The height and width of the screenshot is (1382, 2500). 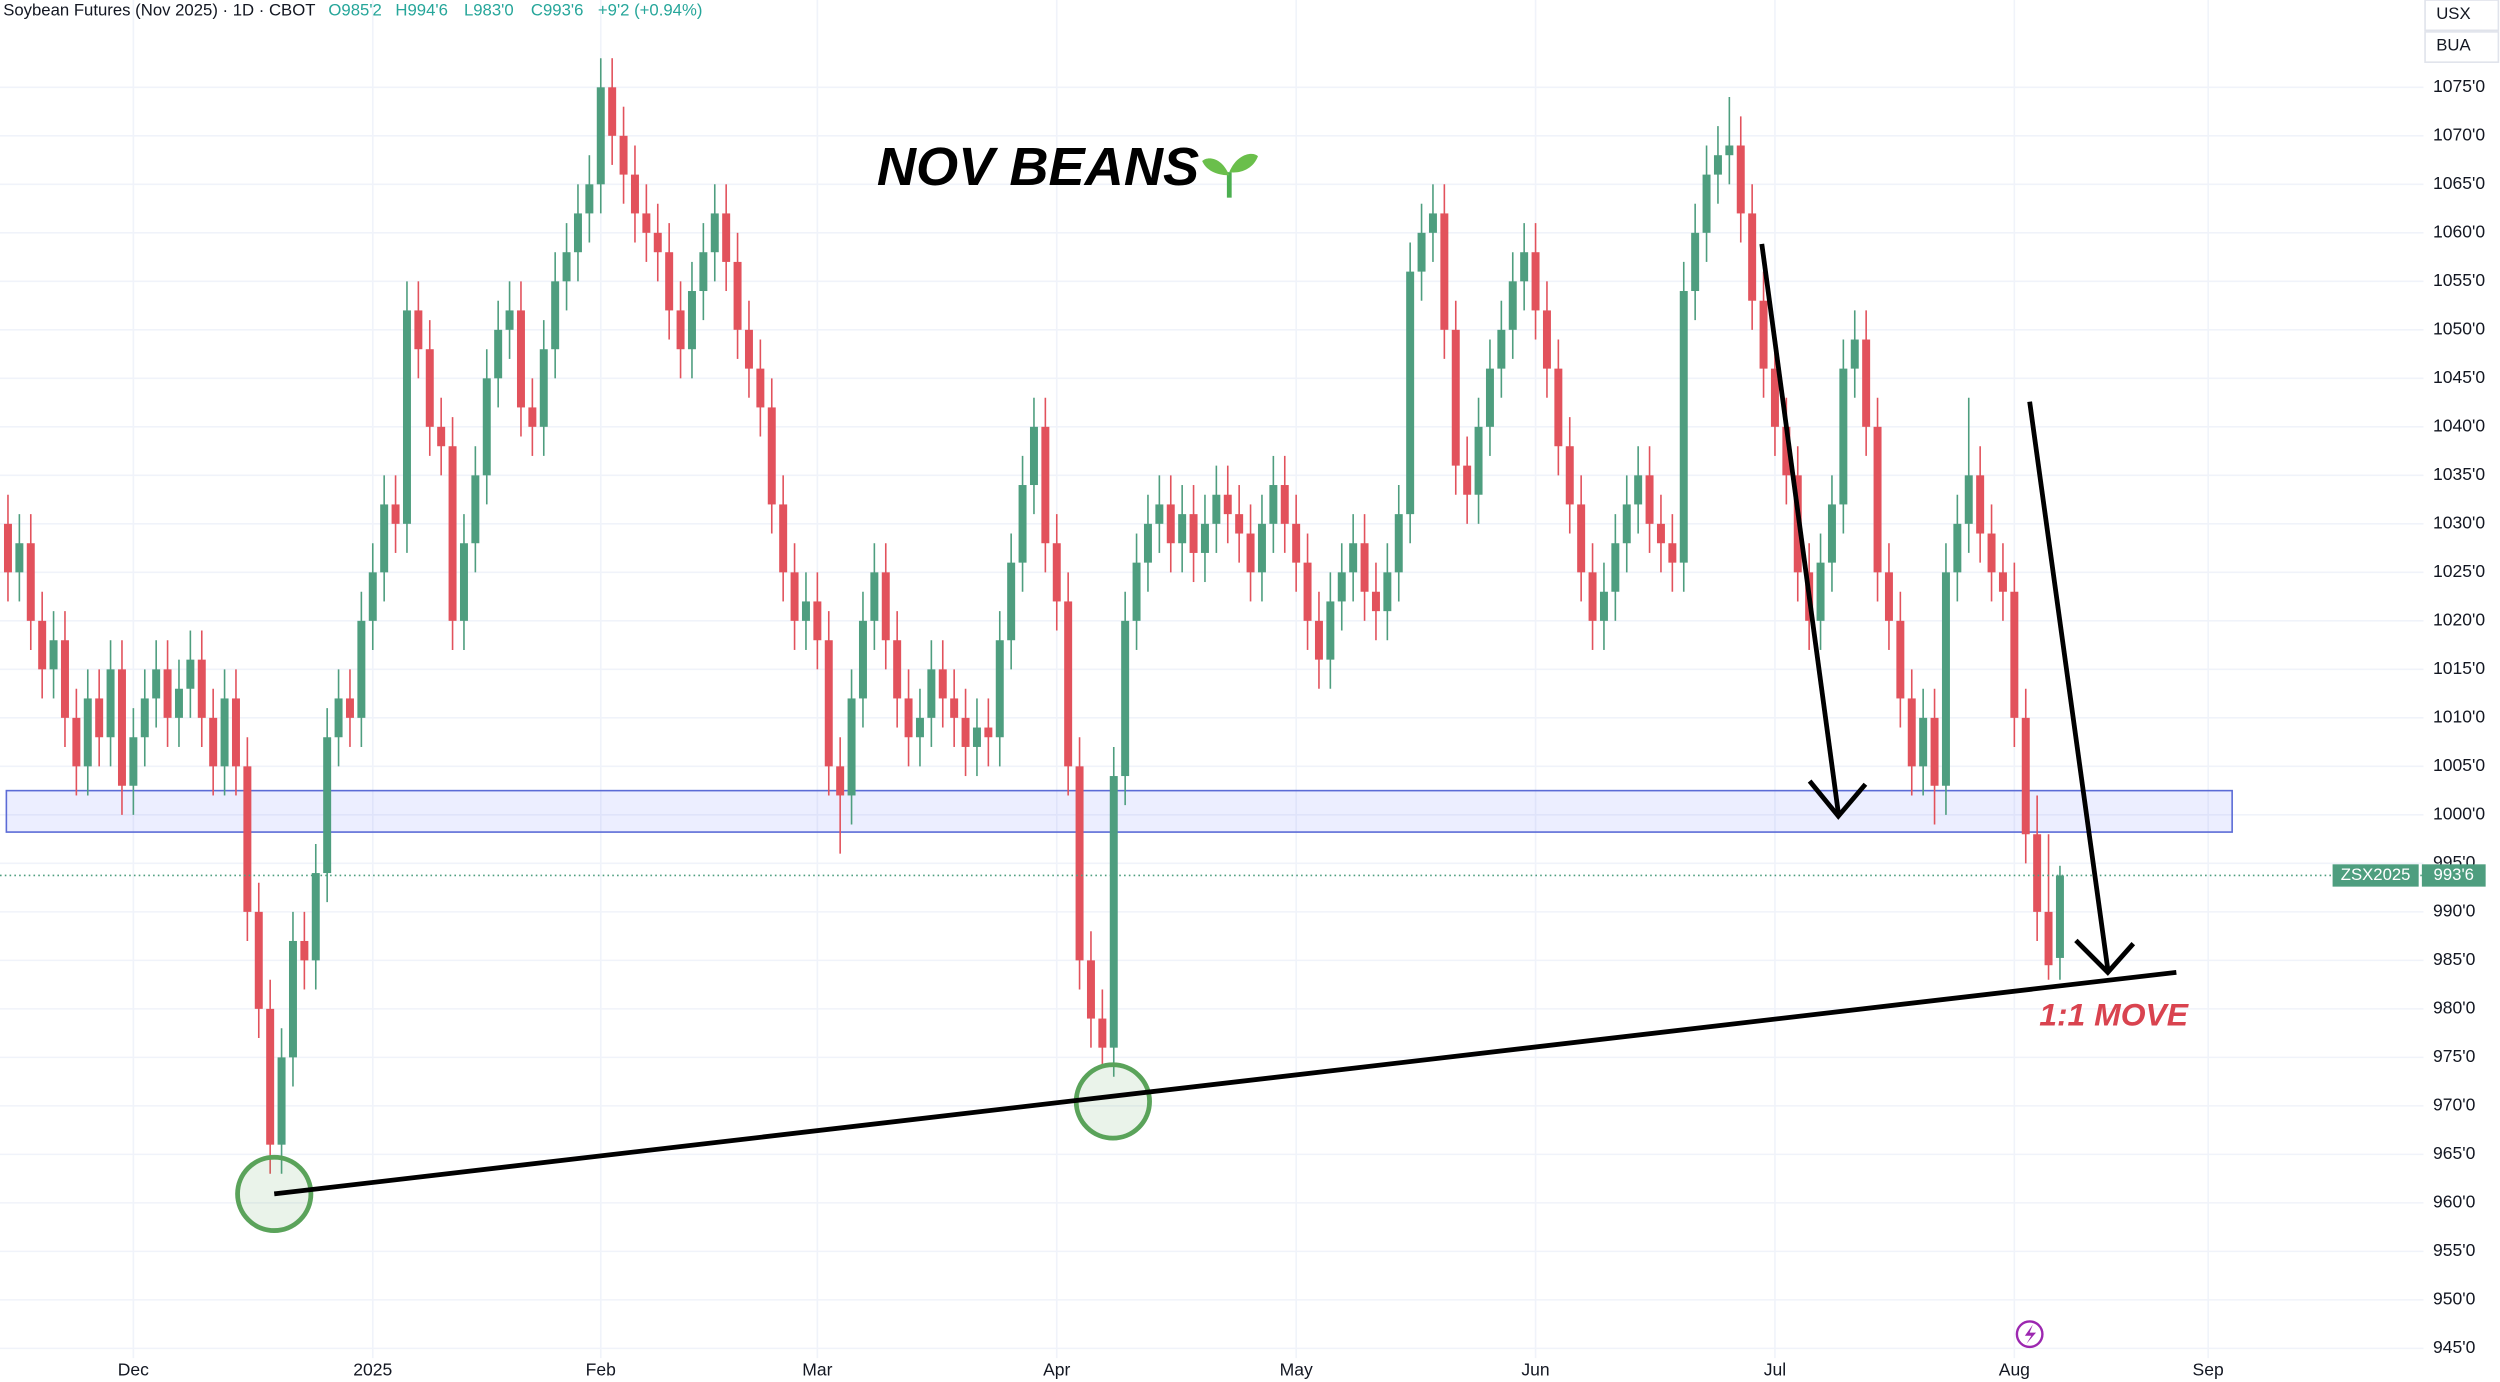 What do you see at coordinates (2459, 134) in the screenshot?
I see `y-tick-label: 1070'0` at bounding box center [2459, 134].